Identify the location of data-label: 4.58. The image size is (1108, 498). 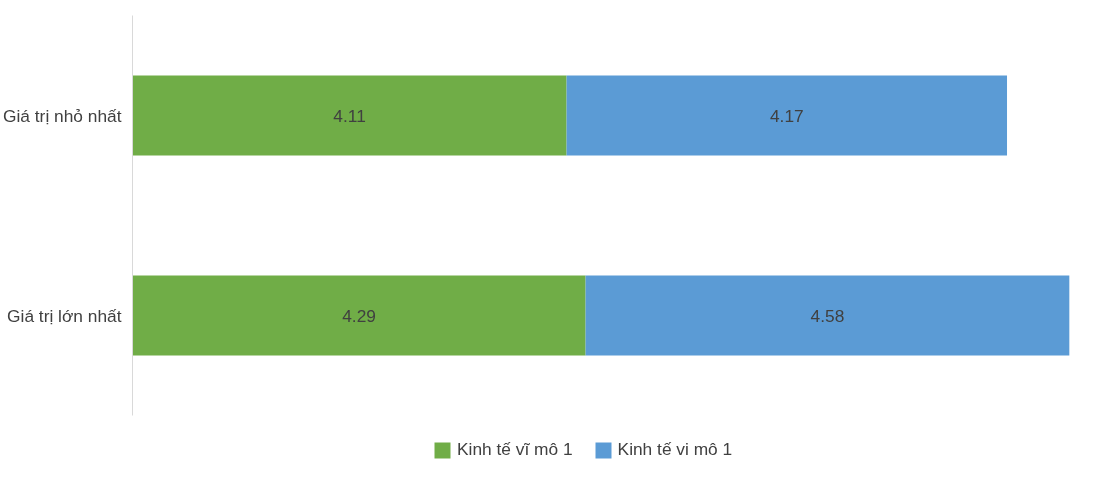
(827, 315).